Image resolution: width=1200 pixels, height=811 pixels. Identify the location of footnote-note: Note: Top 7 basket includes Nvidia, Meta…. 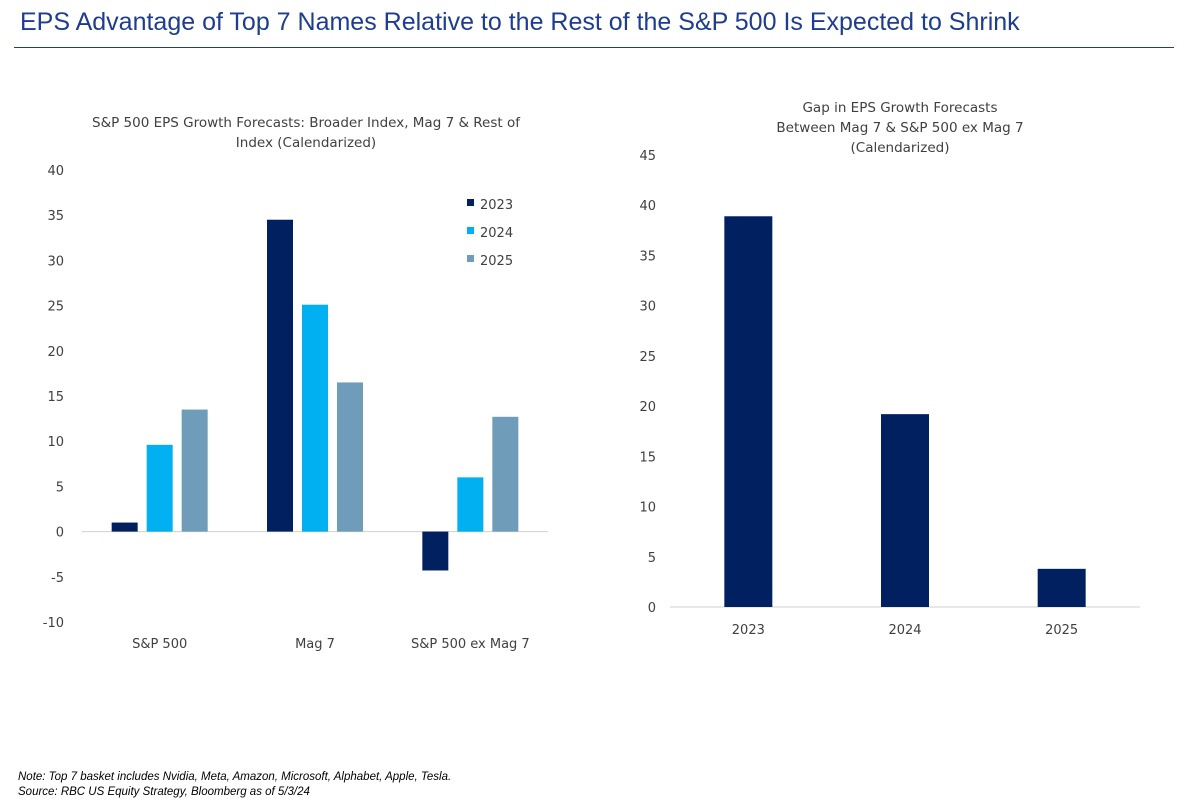
(235, 777).